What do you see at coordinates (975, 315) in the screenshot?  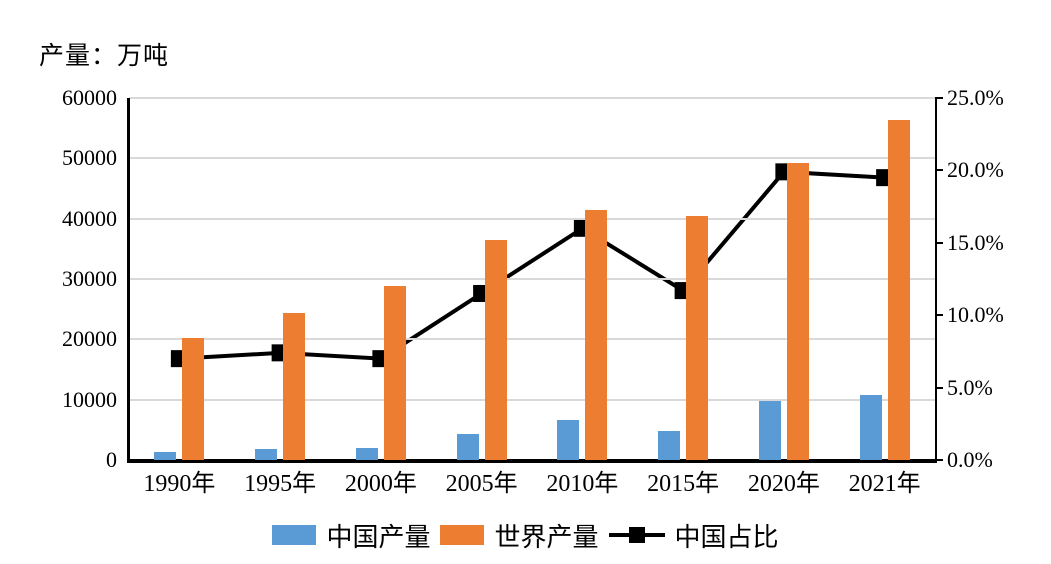 I see `y-axis-tick-label-right: 10.0%` at bounding box center [975, 315].